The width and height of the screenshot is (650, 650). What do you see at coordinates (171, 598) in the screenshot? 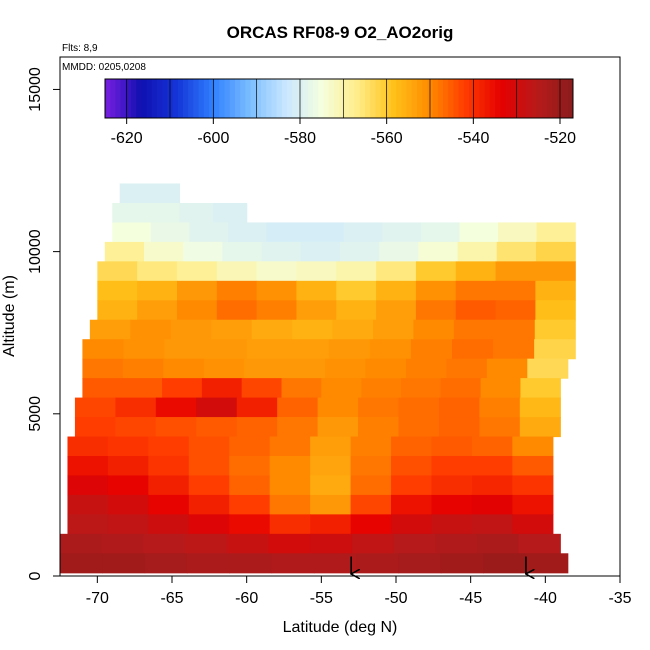
I see `x-tick-label: -65` at bounding box center [171, 598].